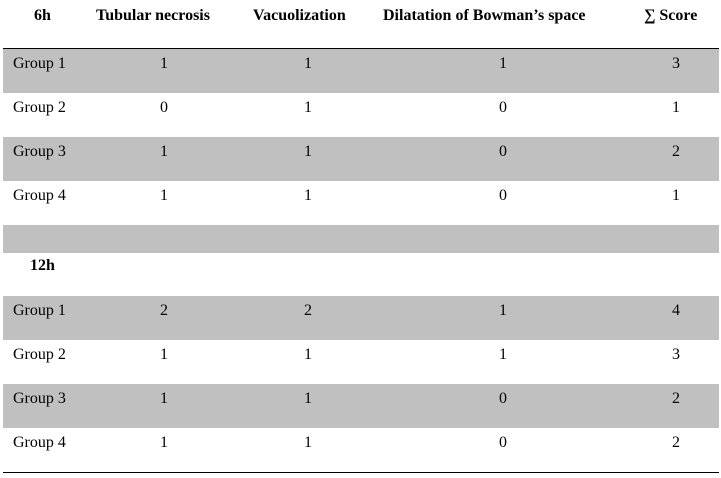 The width and height of the screenshot is (721, 478). Describe the element at coordinates (361, 71) in the screenshot. I see `table-row: Group 1 1 1 1 3` at that location.